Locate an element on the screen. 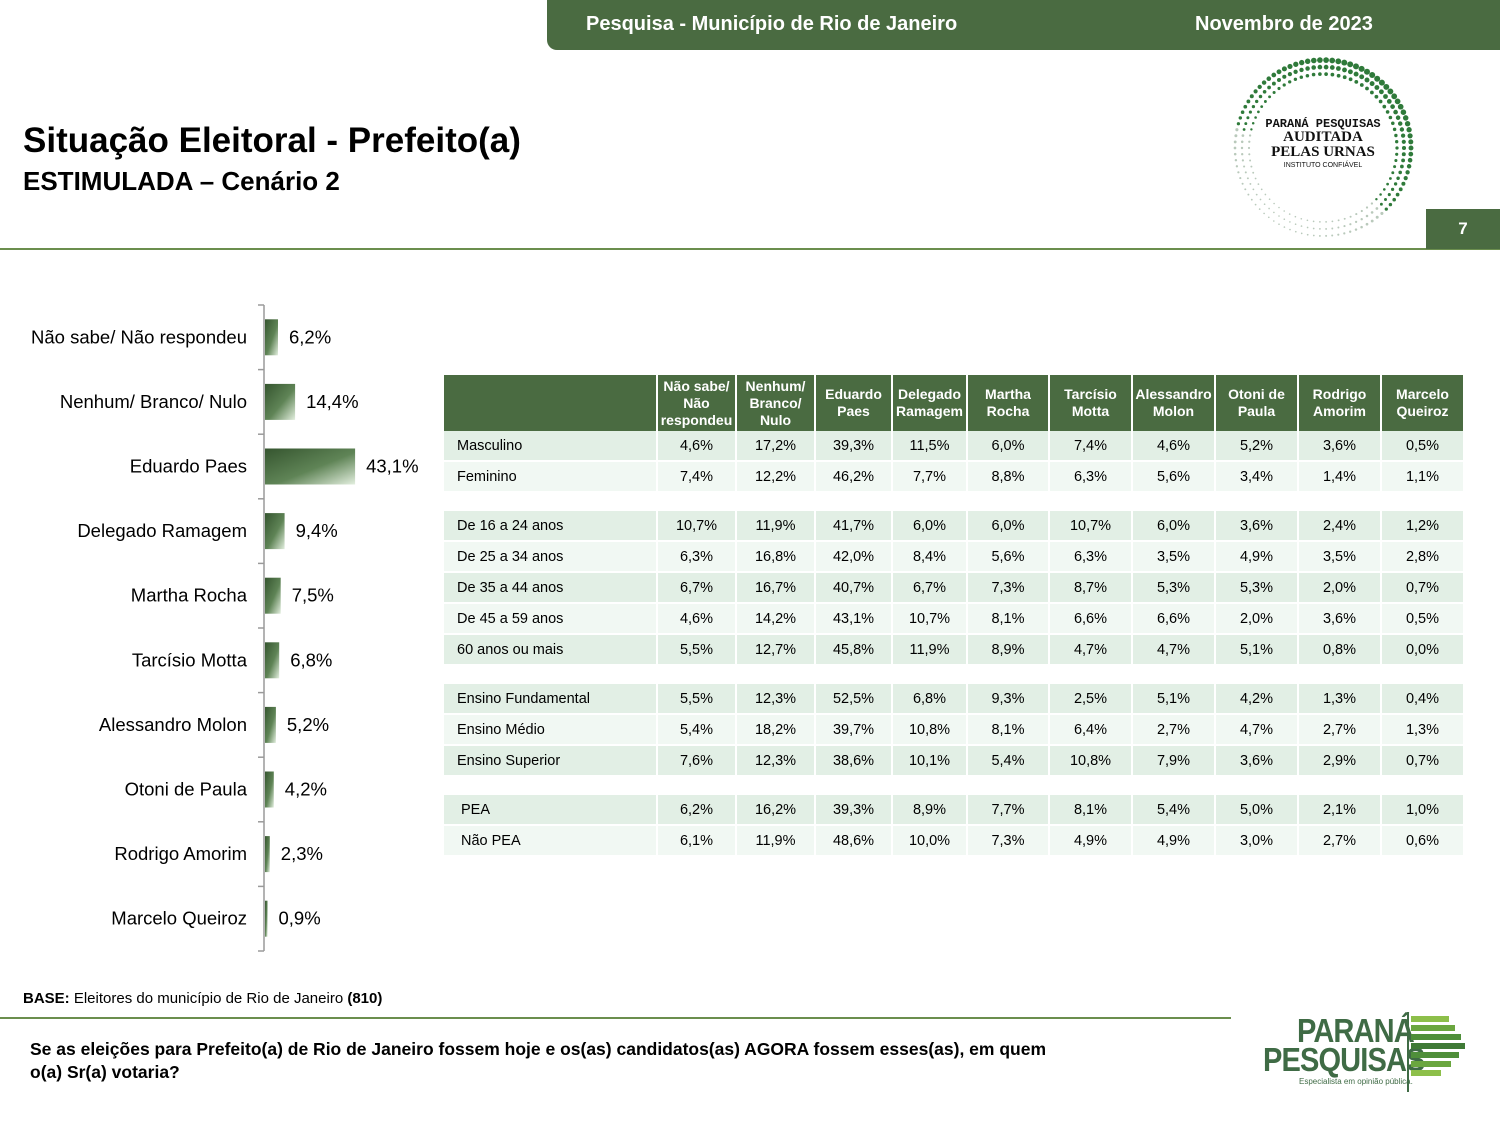 This screenshot has height=1125, width=1500. seal-line-4: INSTITUTO CONFIÁVEL is located at coordinates (1323, 164).